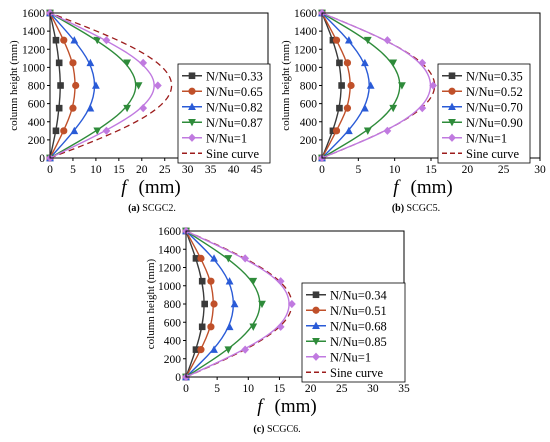 The image size is (550, 442). Describe the element at coordinates (309, 123) in the screenshot. I see `y-tick-label: 400` at that location.